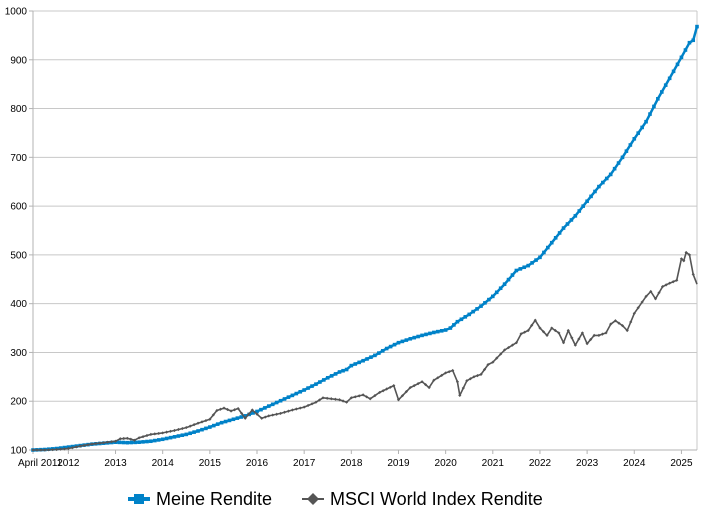 The image size is (703, 513). Describe the element at coordinates (18, 451) in the screenshot. I see `y-tick-label-100: 100` at that location.